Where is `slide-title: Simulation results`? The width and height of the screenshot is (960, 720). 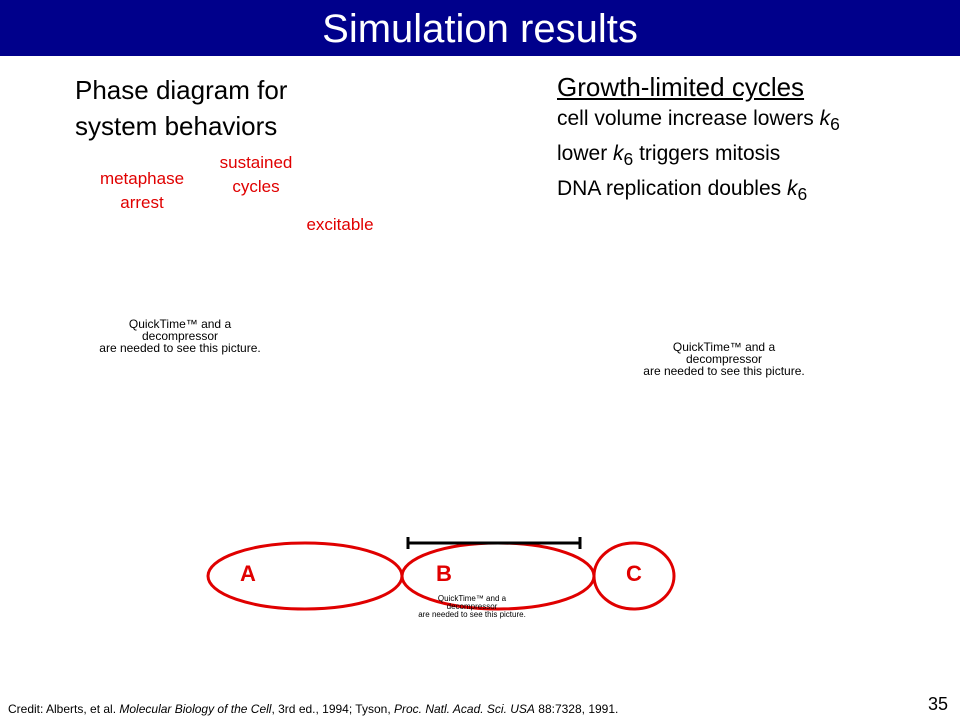
slide-title: Simulation results is located at coordinates (480, 28).